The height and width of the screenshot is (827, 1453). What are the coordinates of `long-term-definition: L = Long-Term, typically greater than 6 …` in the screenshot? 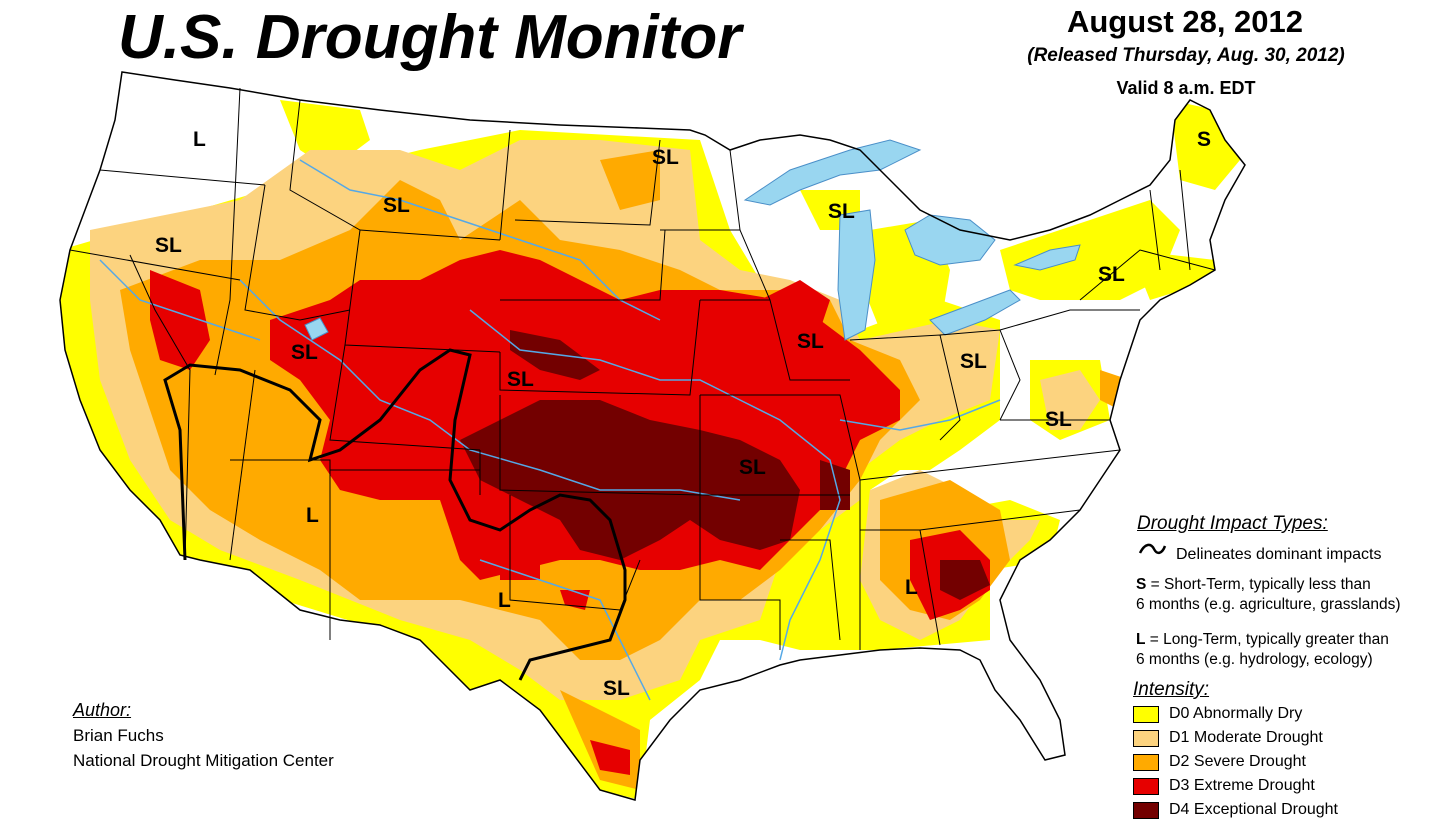 It's located at (1262, 650).